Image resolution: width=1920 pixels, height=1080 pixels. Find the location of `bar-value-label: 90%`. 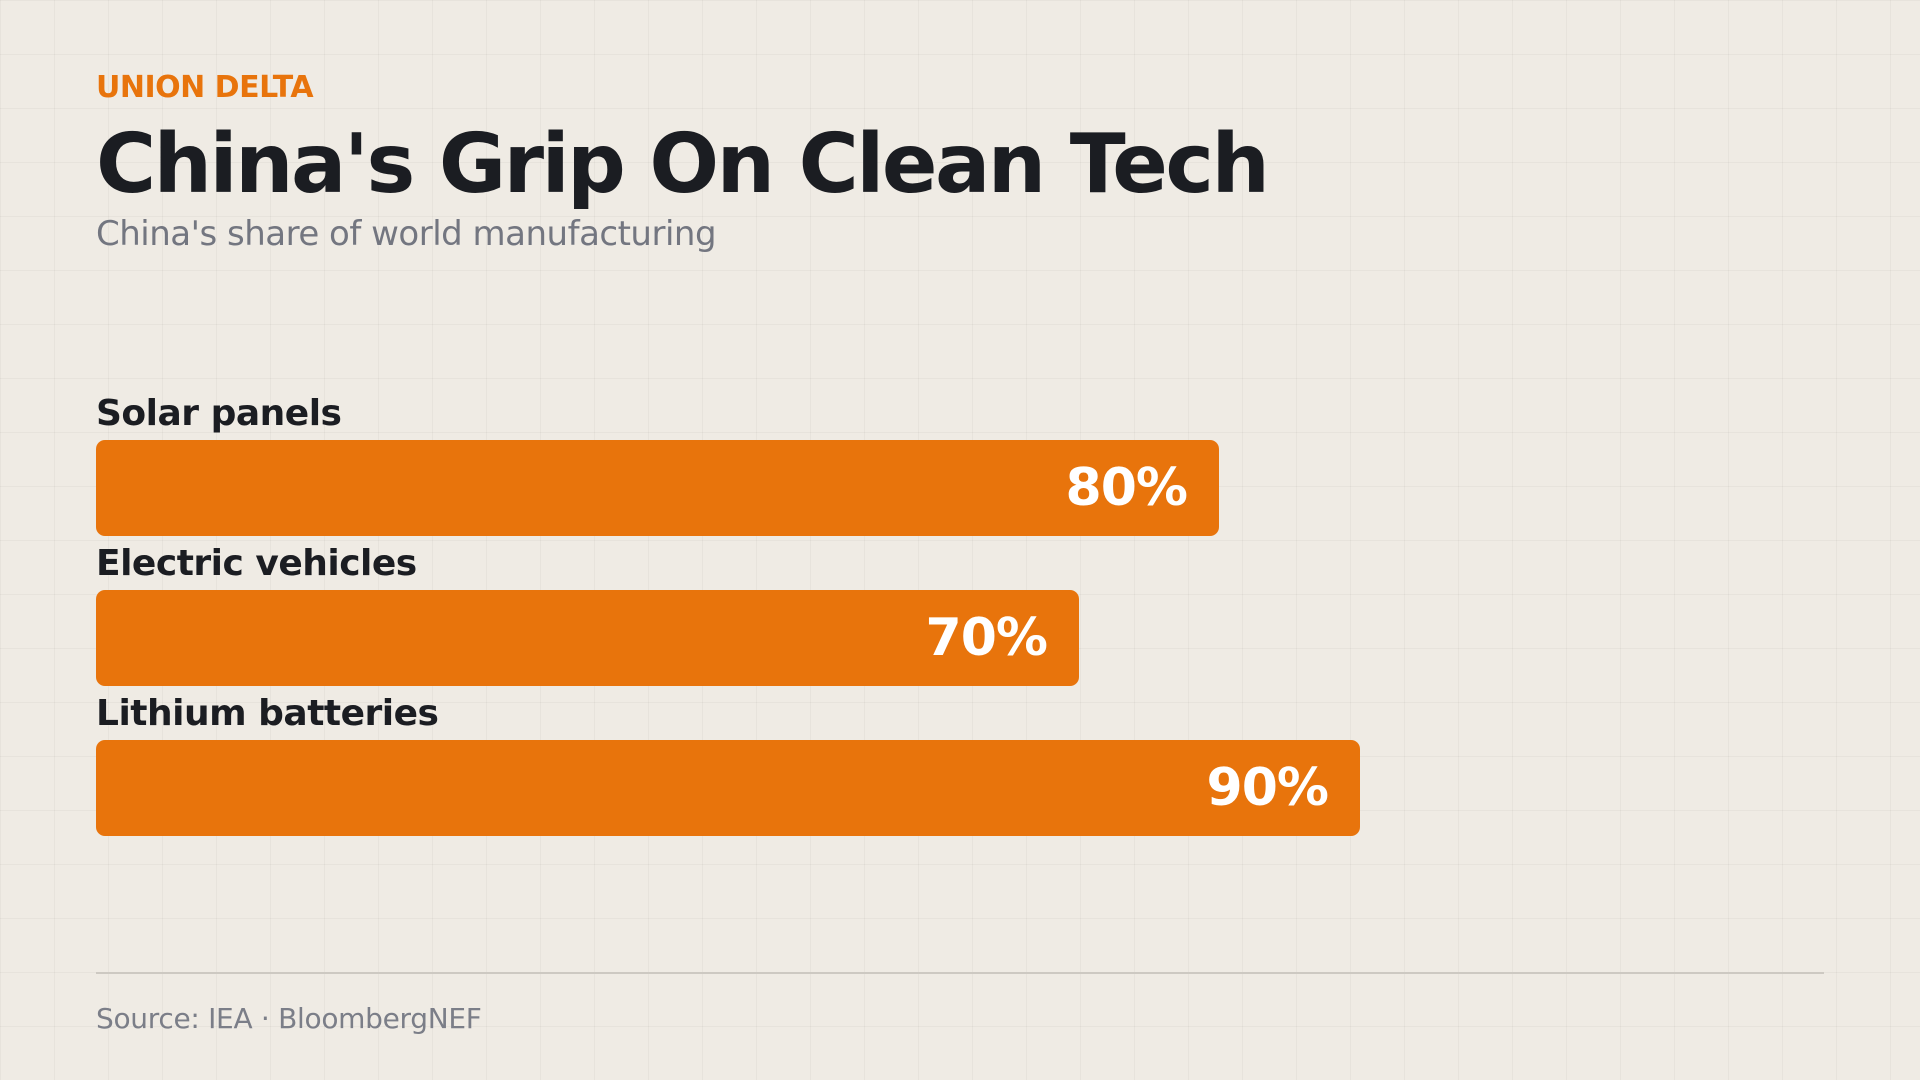

bar-value-label: 90% is located at coordinates (1267, 788).